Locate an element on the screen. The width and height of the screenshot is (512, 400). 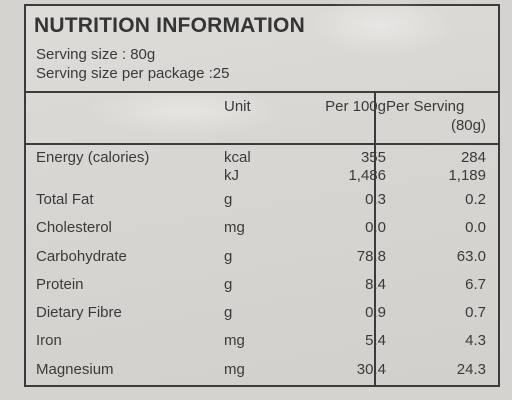
nutrient-per-100g: 1,486 is located at coordinates (367, 175).